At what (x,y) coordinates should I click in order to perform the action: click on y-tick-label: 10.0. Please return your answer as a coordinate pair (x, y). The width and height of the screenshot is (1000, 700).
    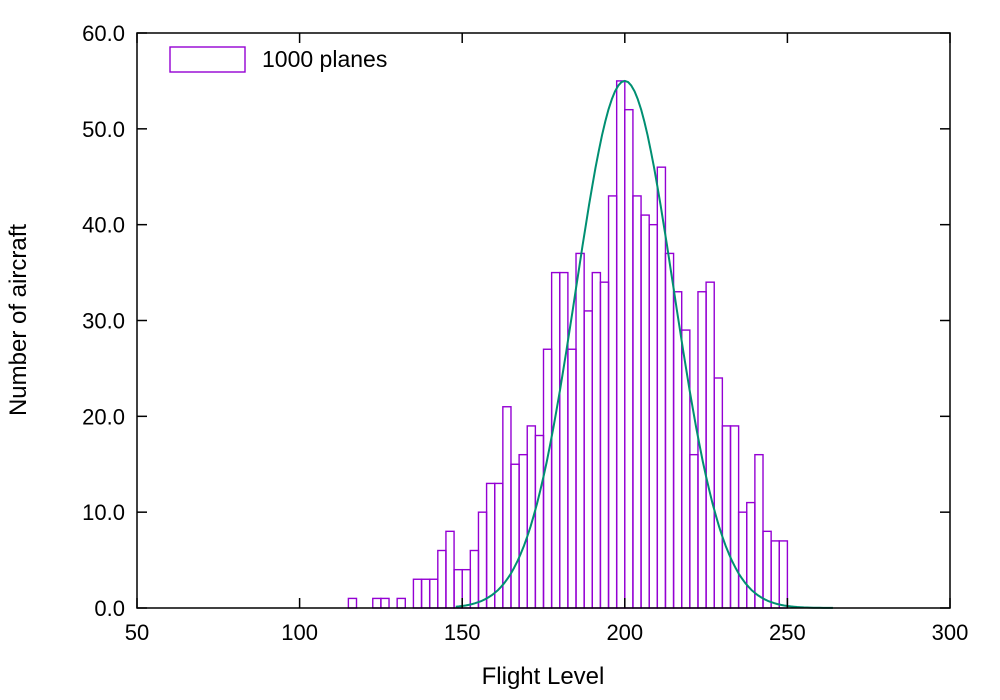
    Looking at the image, I should click on (103, 512).